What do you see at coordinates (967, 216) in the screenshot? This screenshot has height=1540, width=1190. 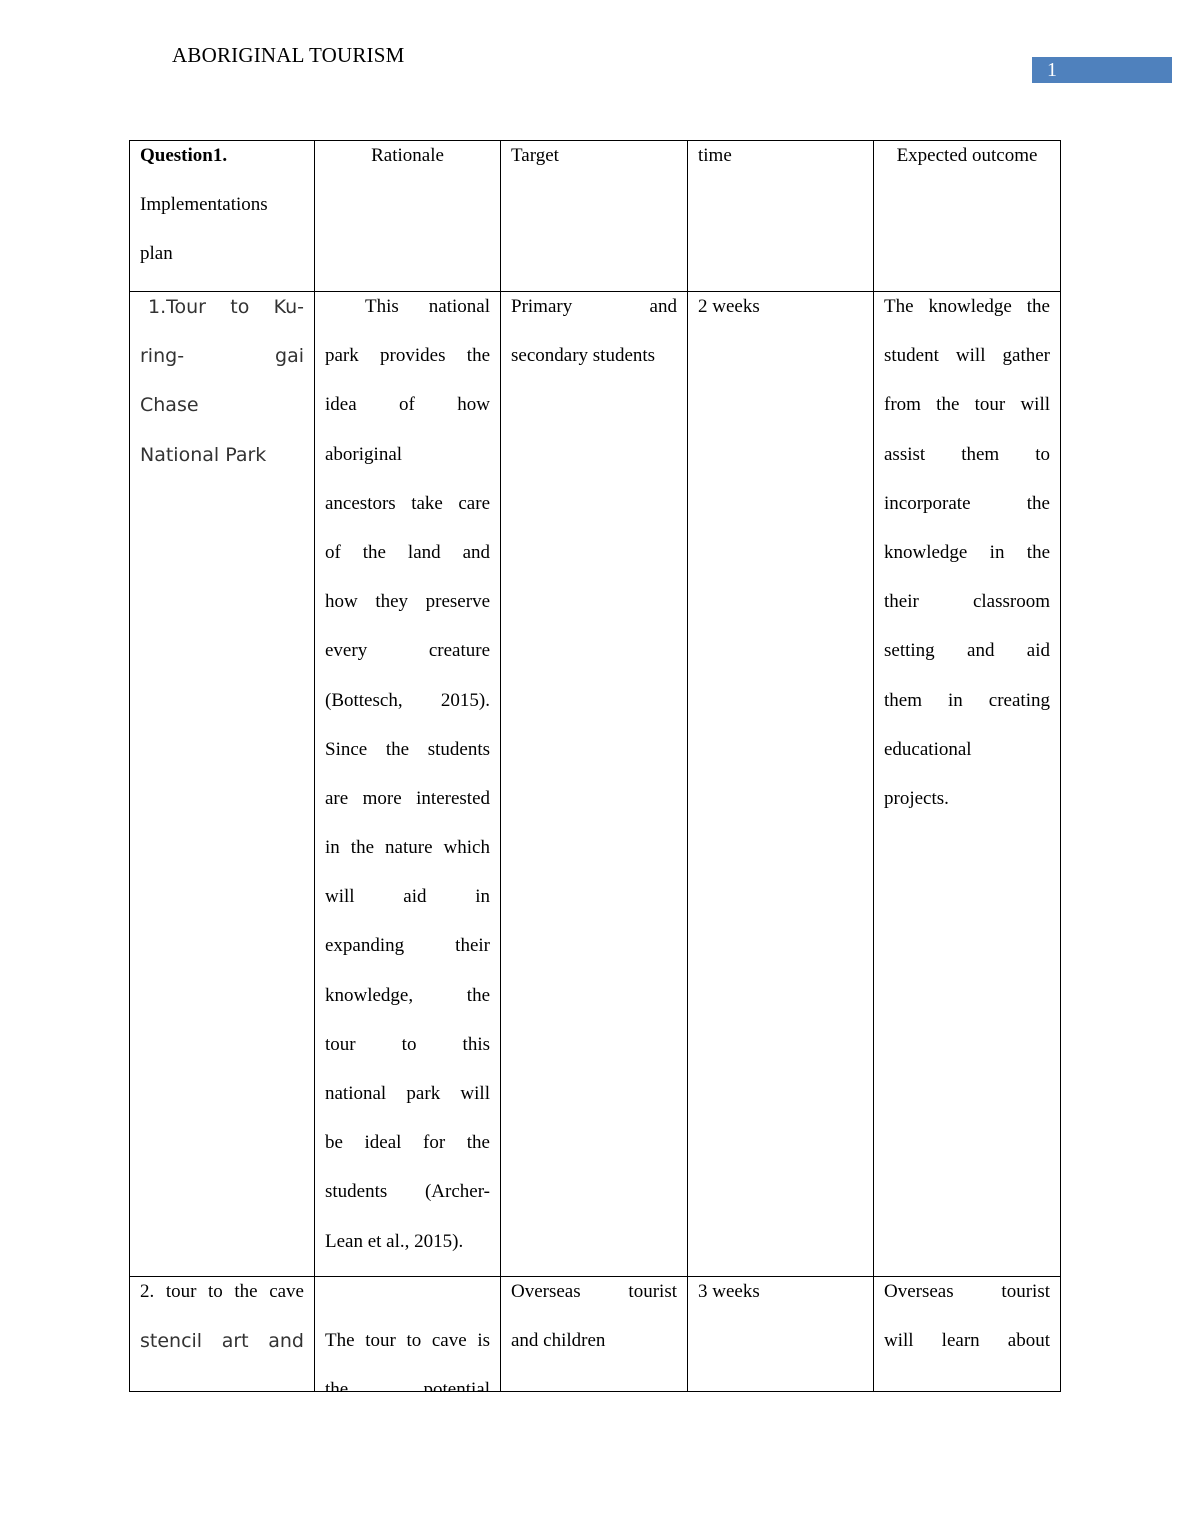 I see `header-cell-expected-outcome: Expected outcome` at bounding box center [967, 216].